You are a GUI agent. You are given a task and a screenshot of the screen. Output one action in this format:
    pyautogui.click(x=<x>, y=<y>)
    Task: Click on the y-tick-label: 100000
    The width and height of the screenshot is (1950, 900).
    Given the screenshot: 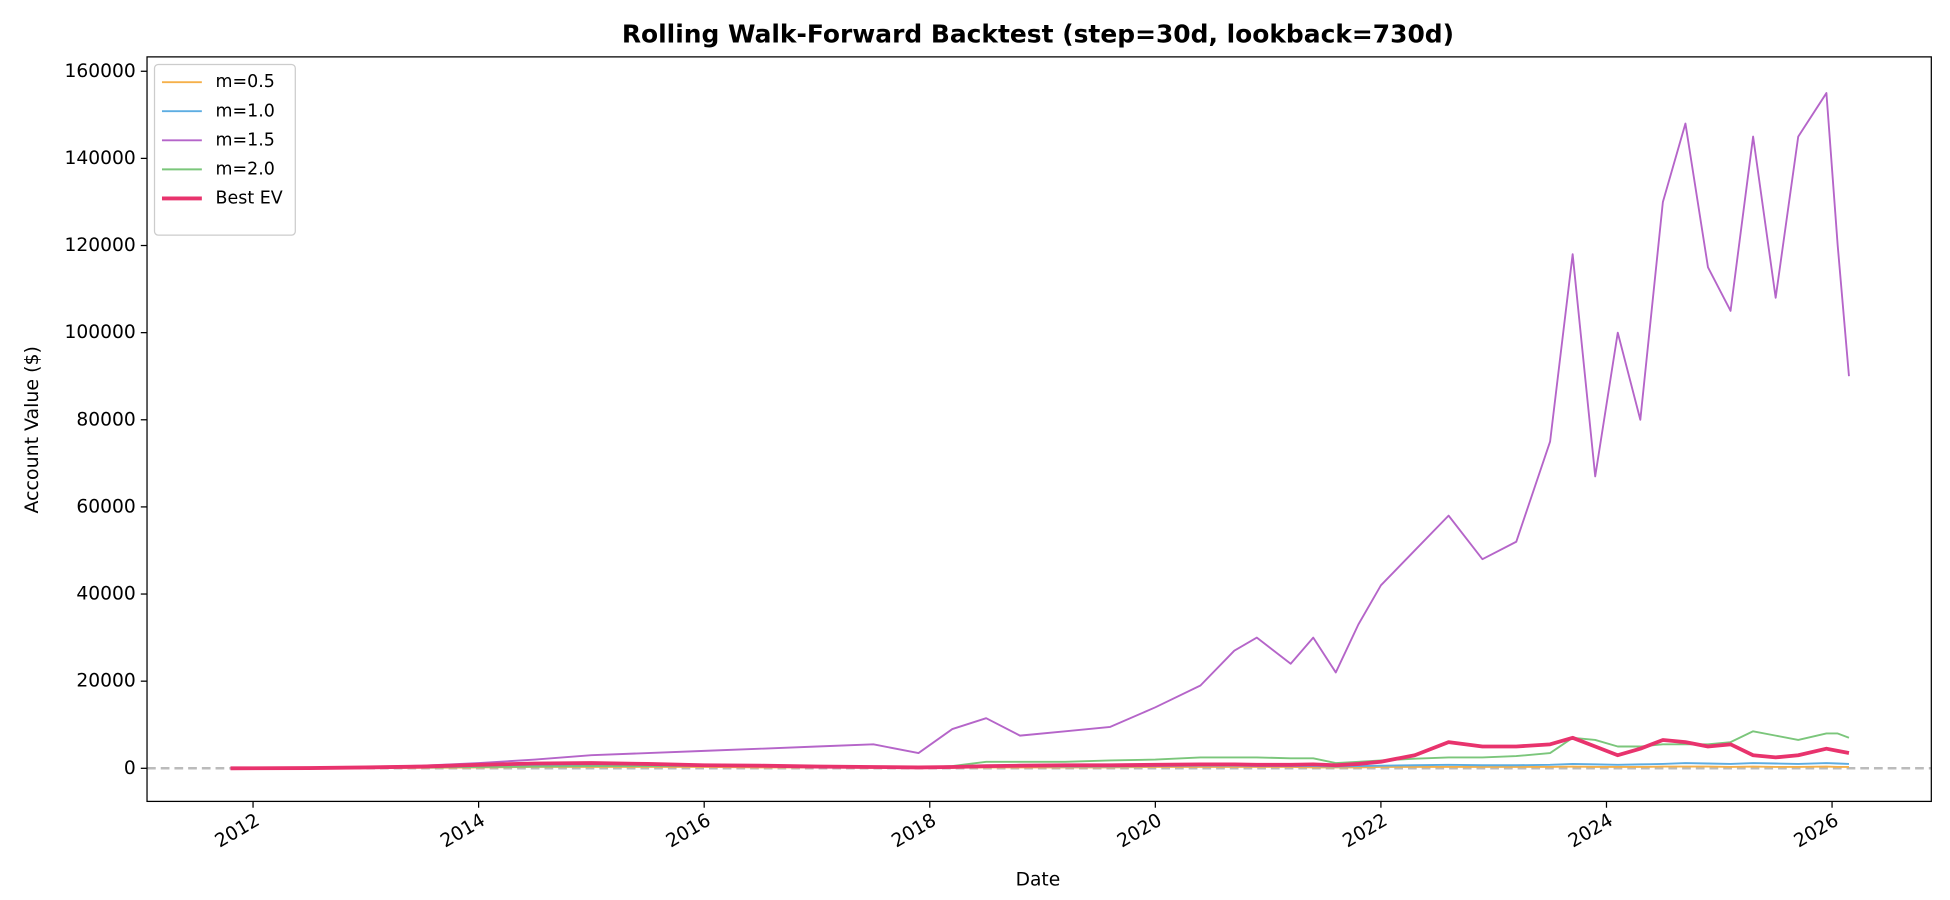 What is the action you would take?
    pyautogui.click(x=100, y=332)
    